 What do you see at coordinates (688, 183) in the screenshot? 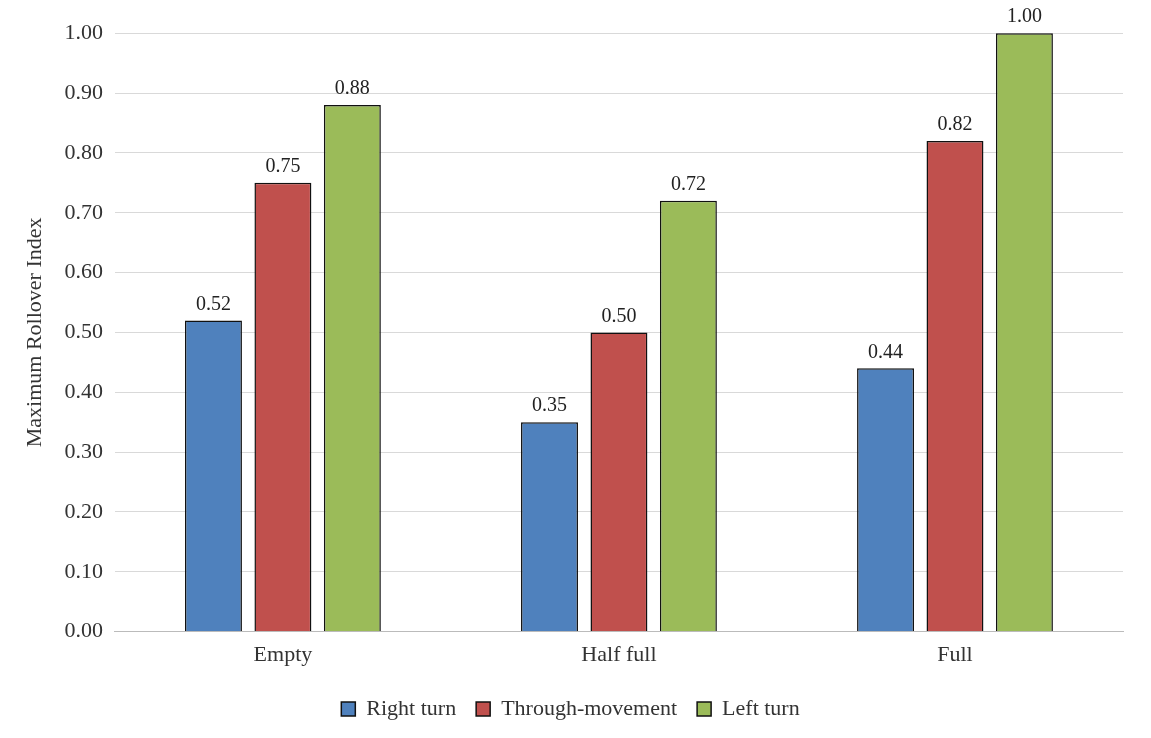
I see `data-label: 0.72` at bounding box center [688, 183].